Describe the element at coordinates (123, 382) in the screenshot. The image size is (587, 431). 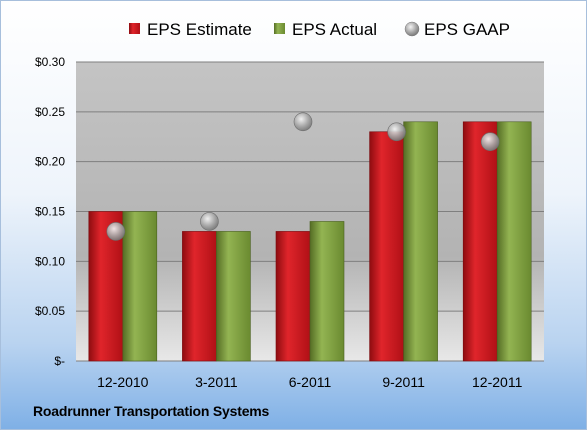
I see `x-tick-label: 12-2010` at that location.